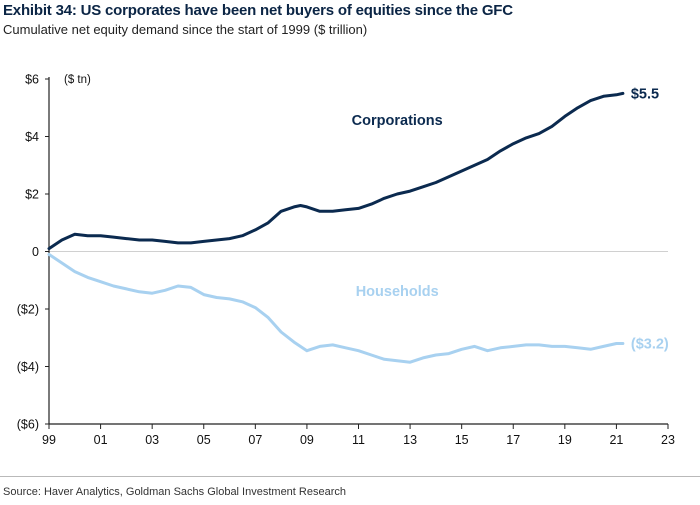 The height and width of the screenshot is (505, 700). I want to click on x-tick-label: 15, so click(462, 440).